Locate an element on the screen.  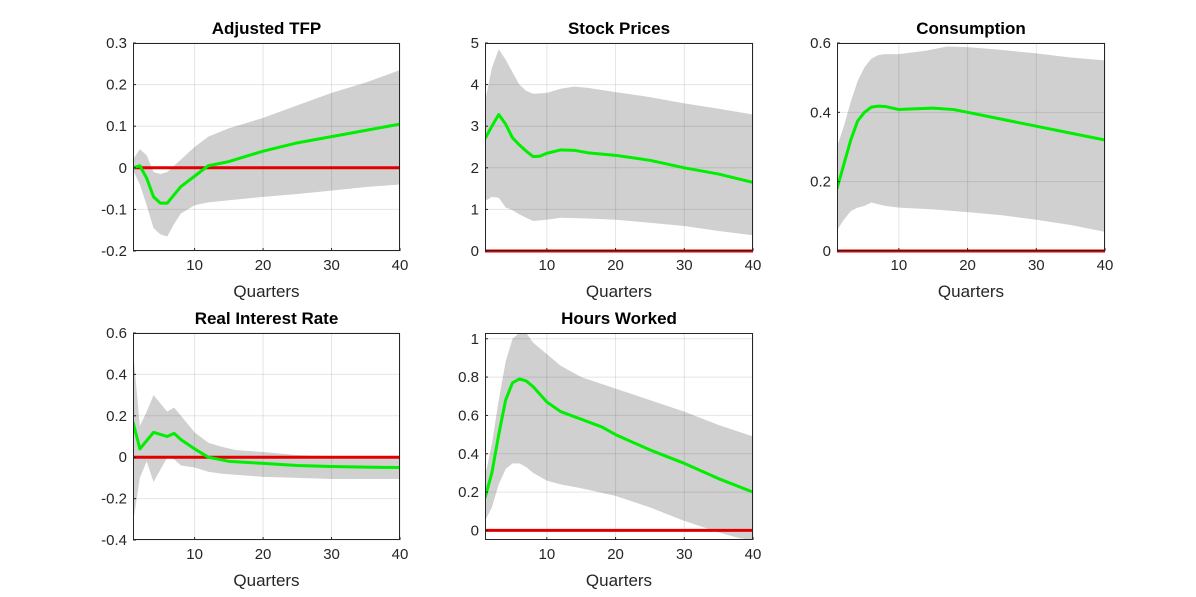
hours-worked-xtick-label: 20 is located at coordinates (615, 554).